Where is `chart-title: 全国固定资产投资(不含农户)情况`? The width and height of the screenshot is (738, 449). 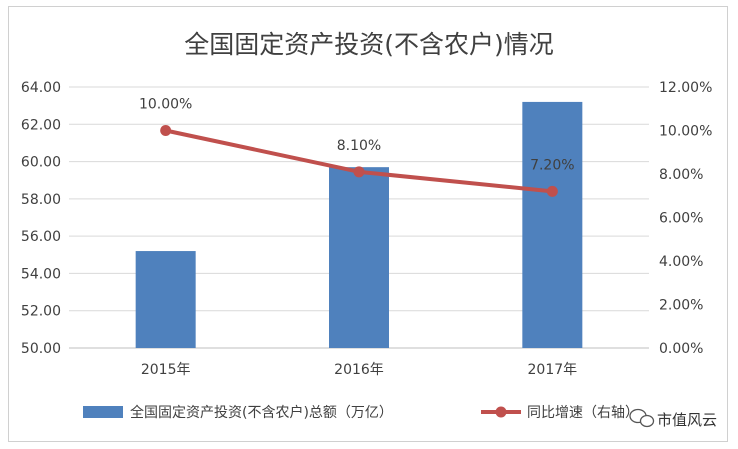
chart-title: 全国固定资产投资(不含农户)情况 is located at coordinates (369, 44).